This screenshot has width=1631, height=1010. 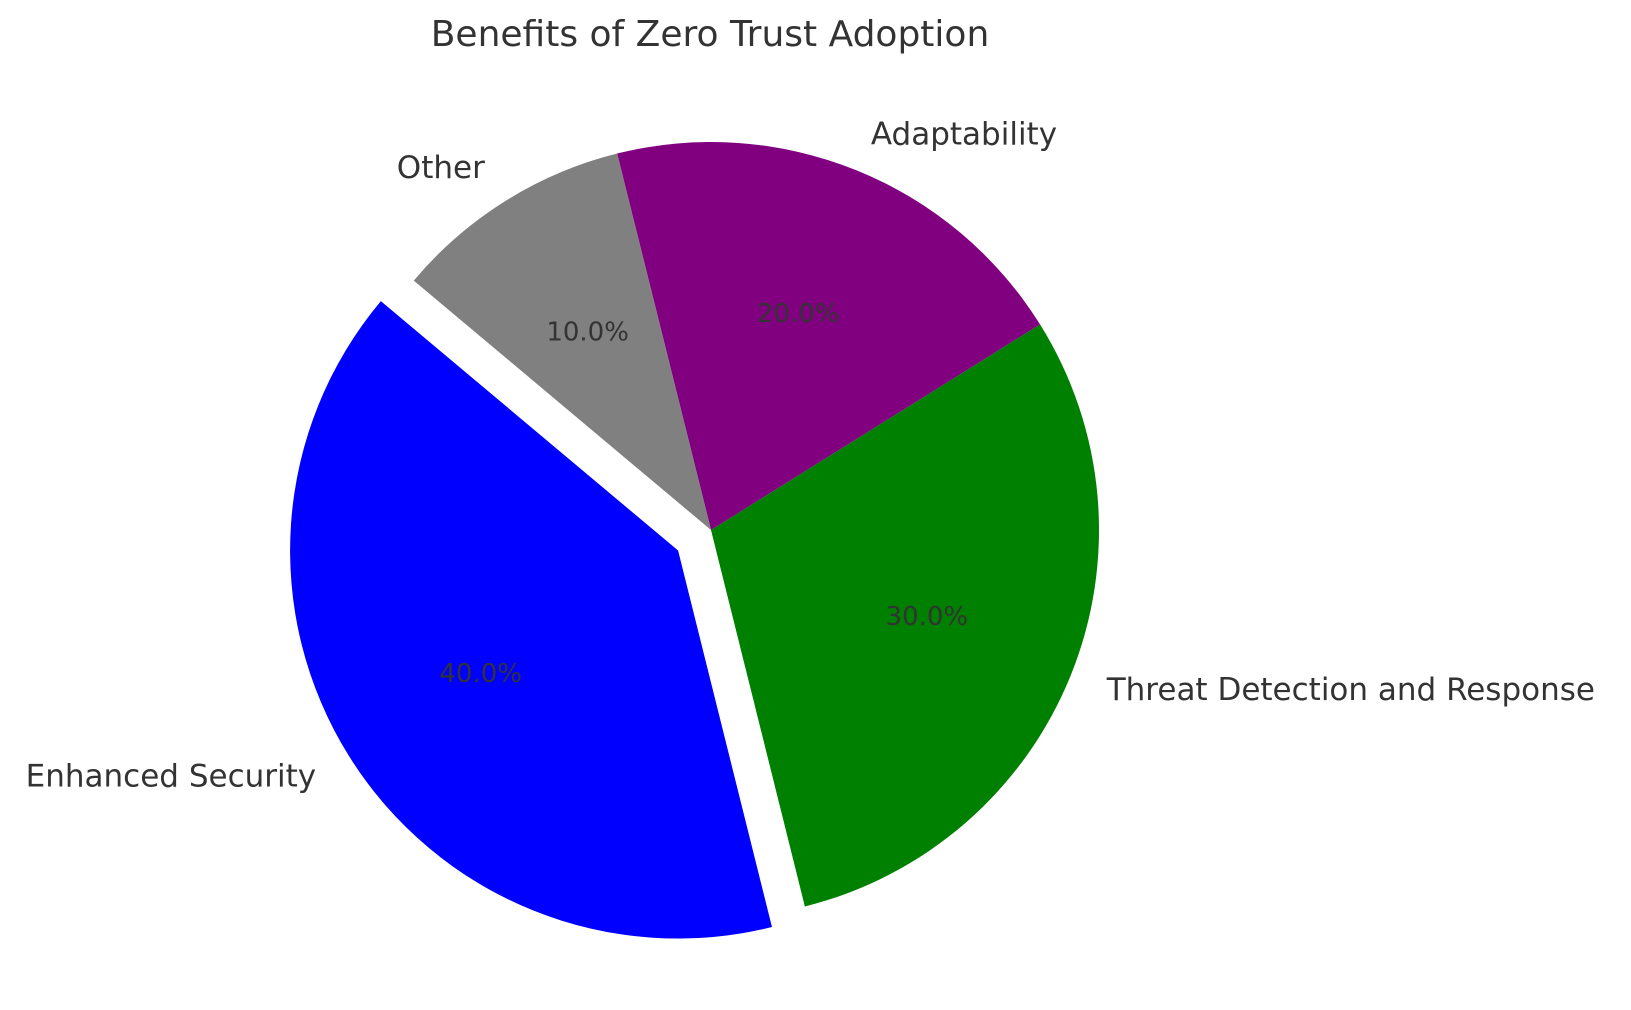 I want to click on pie-slice-other, so click(x=562, y=341).